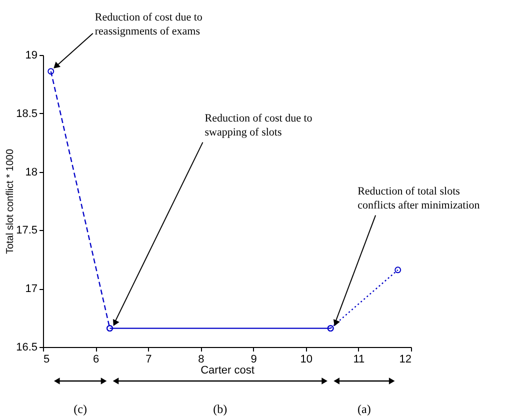  Describe the element at coordinates (364, 409) in the screenshot. I see `text: (a)` at that location.